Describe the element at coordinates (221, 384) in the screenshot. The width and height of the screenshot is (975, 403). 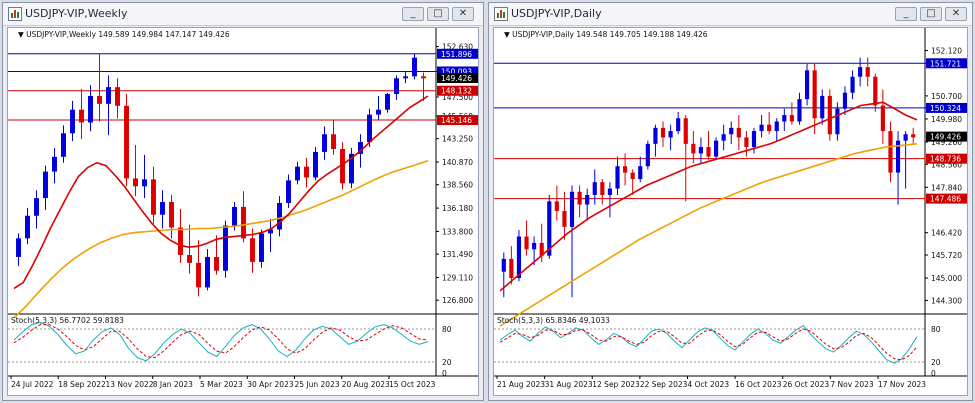
I see `time-tick-label: 5 Mar 2023` at that location.